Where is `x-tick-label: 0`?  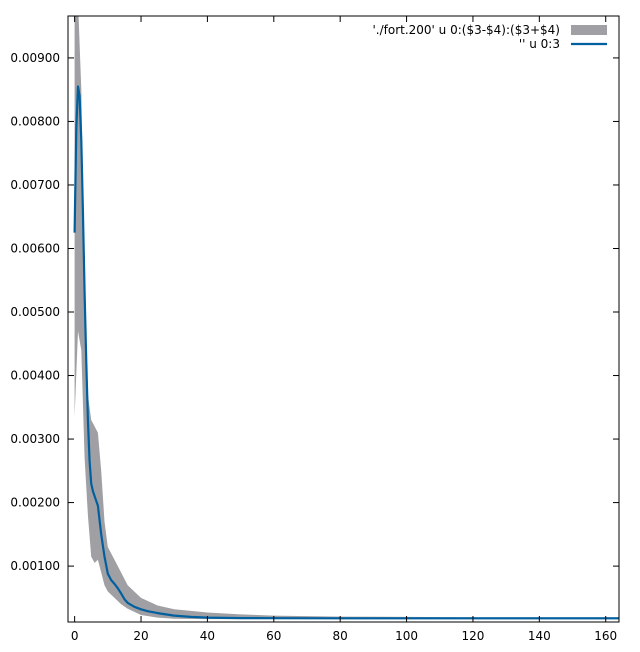
x-tick-label: 0 is located at coordinates (75, 636).